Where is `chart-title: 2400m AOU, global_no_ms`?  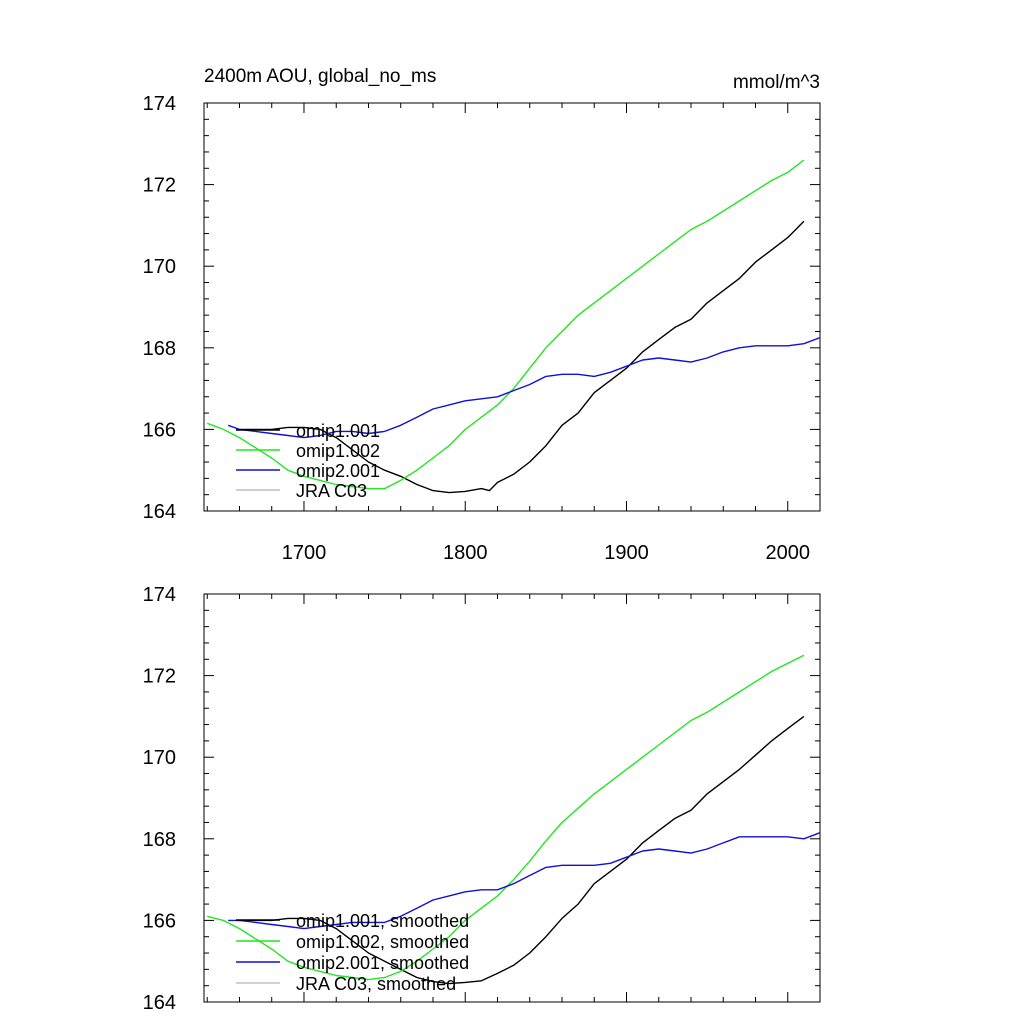 chart-title: 2400m AOU, global_no_ms is located at coordinates (320, 76).